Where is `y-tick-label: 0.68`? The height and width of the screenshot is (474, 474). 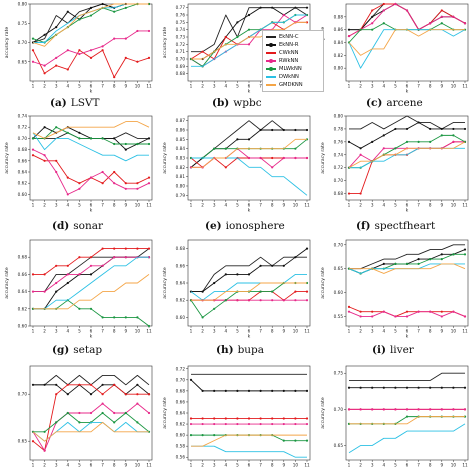
y-tick-label: 0.68 is located at coordinates (339, 193).